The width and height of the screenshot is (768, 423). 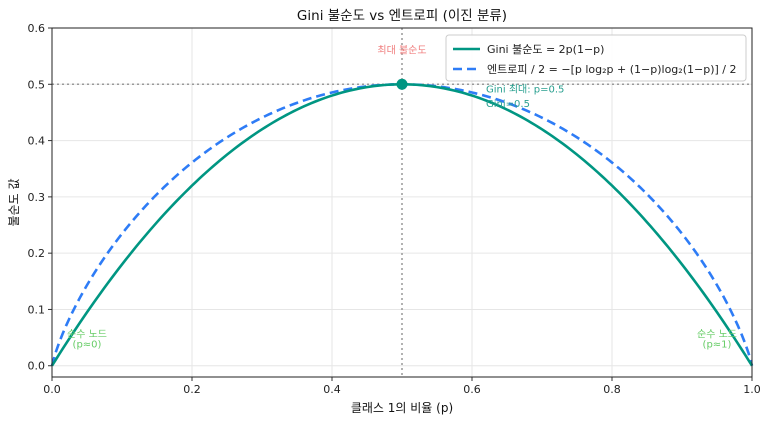 I want to click on annotation: Gini=0.5, so click(x=508, y=104).